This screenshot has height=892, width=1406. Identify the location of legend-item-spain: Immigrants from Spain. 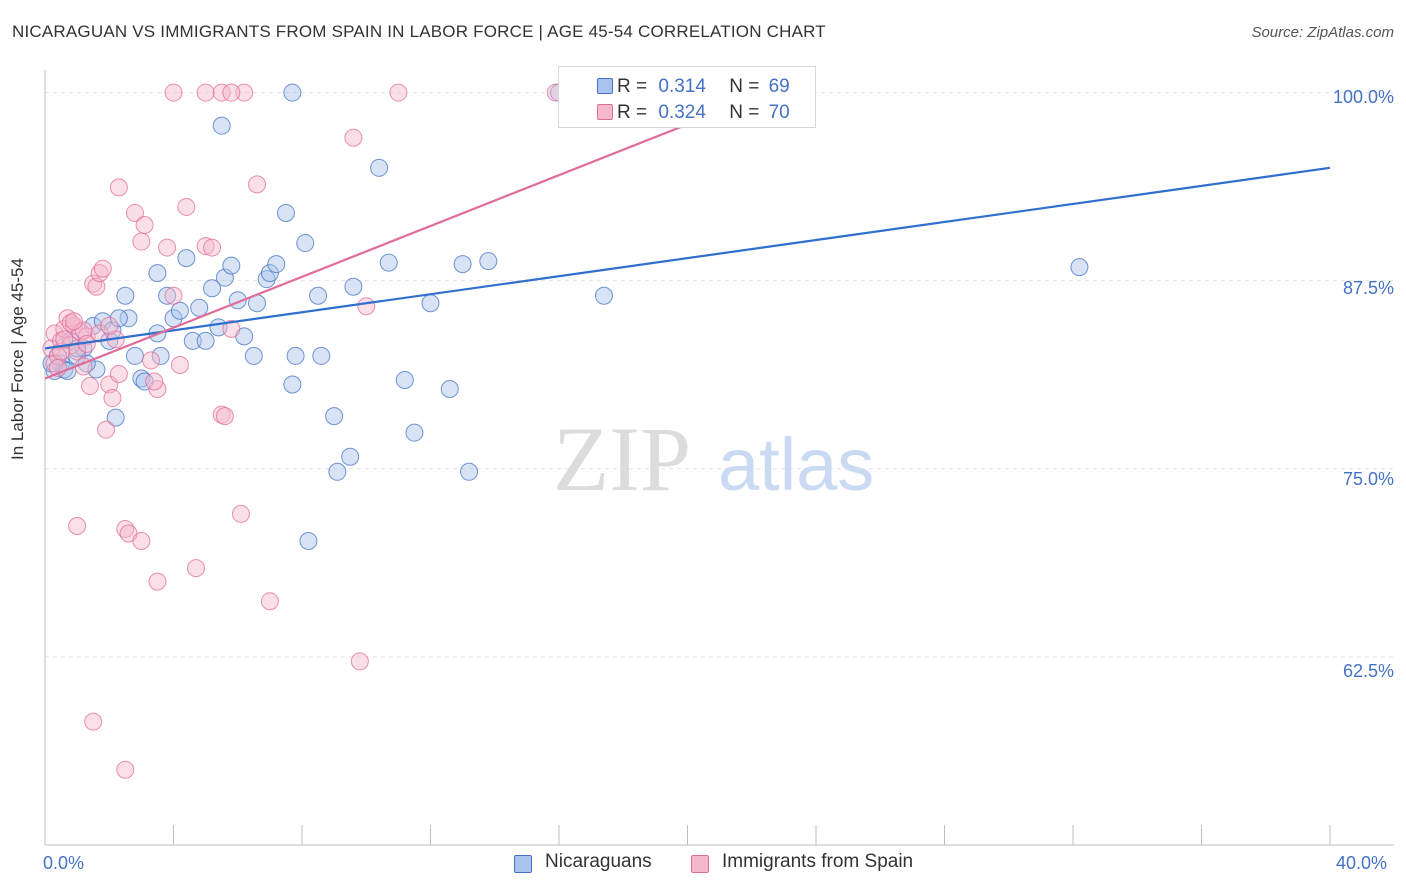
(802, 862).